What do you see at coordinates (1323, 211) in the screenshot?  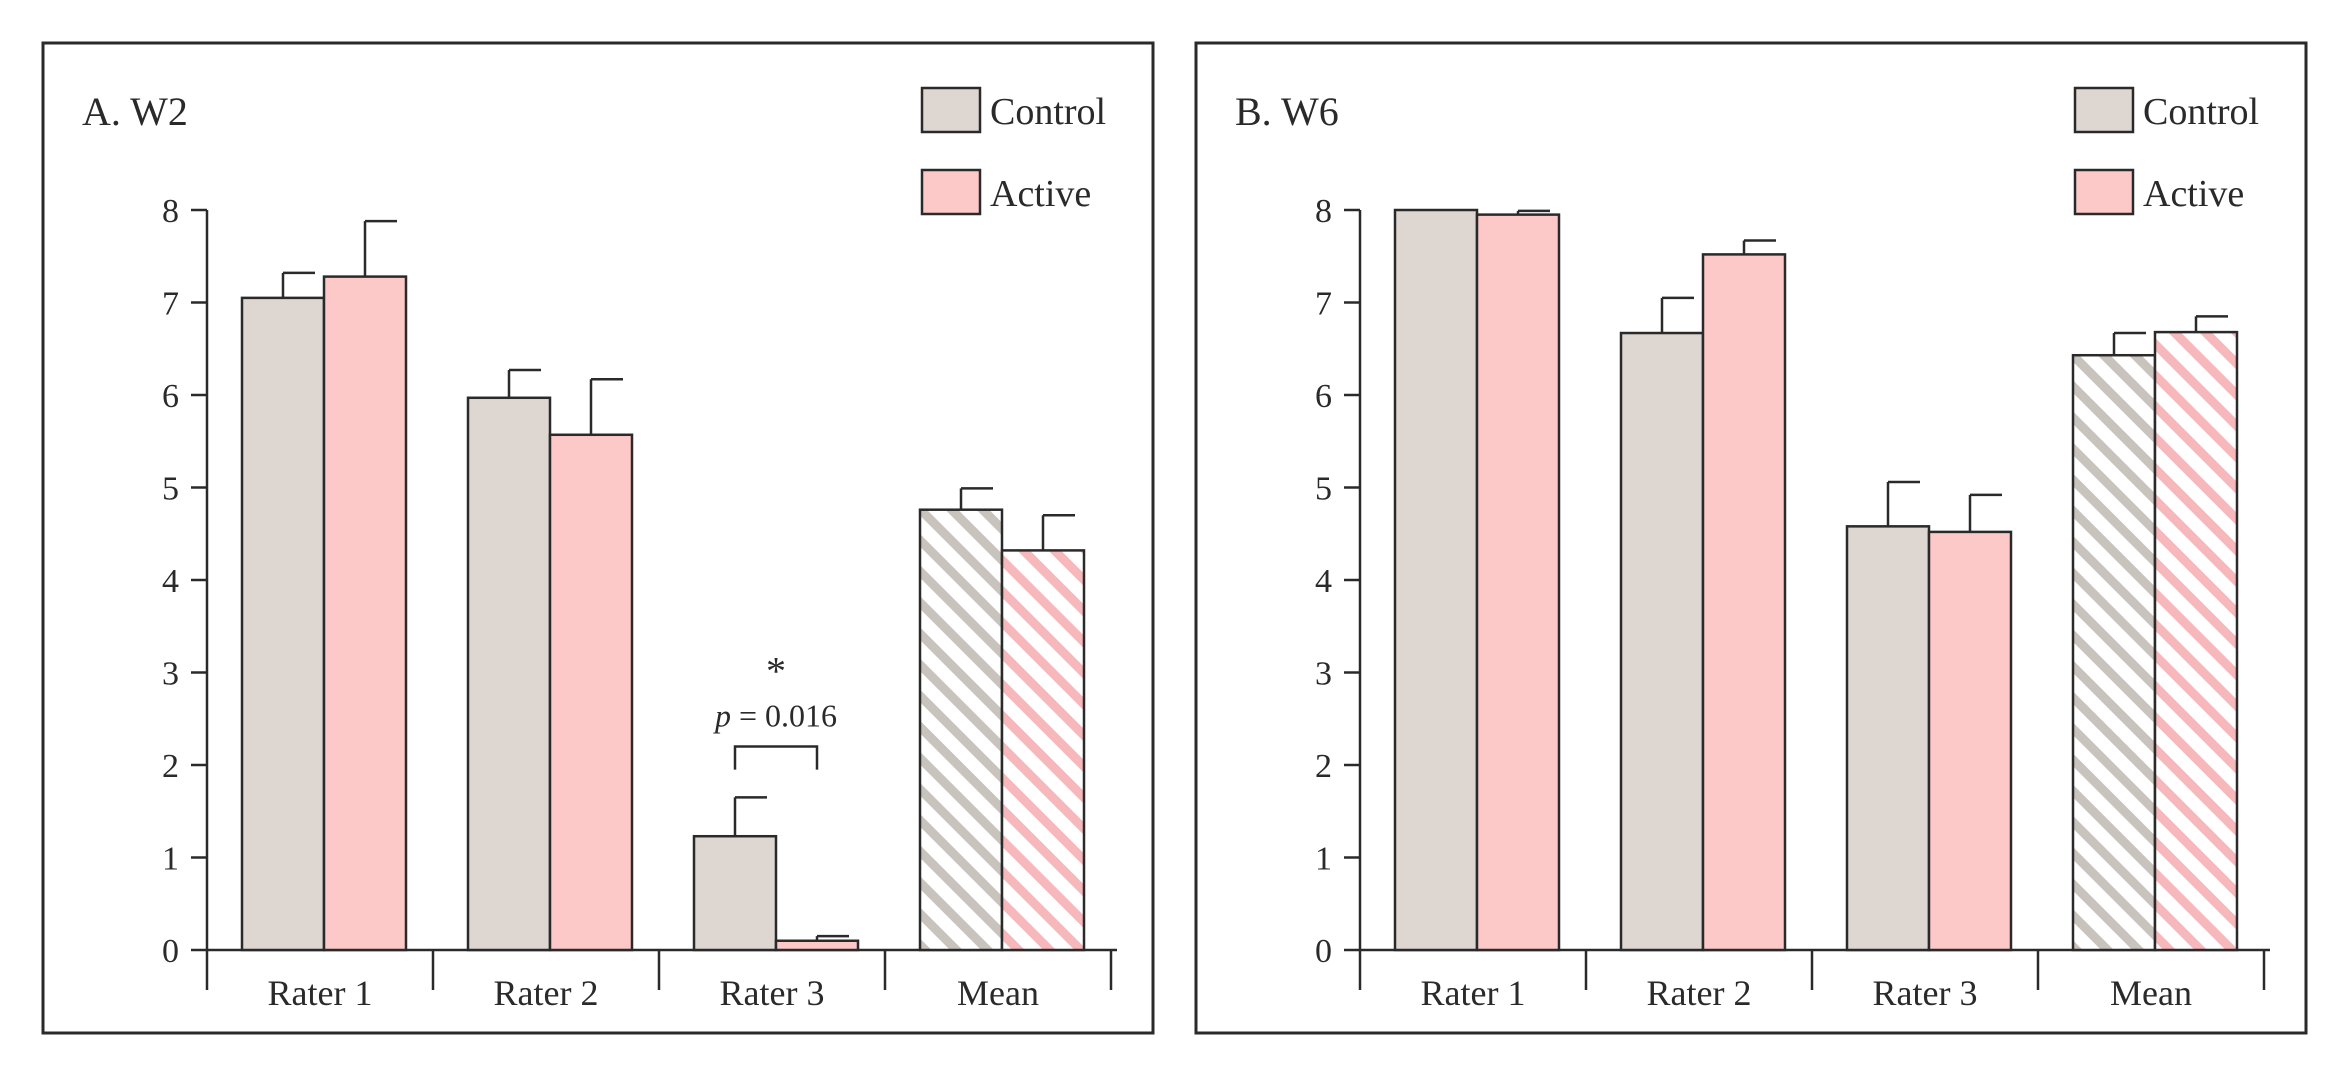 I see `panel-b-y-tick-label: 8` at bounding box center [1323, 211].